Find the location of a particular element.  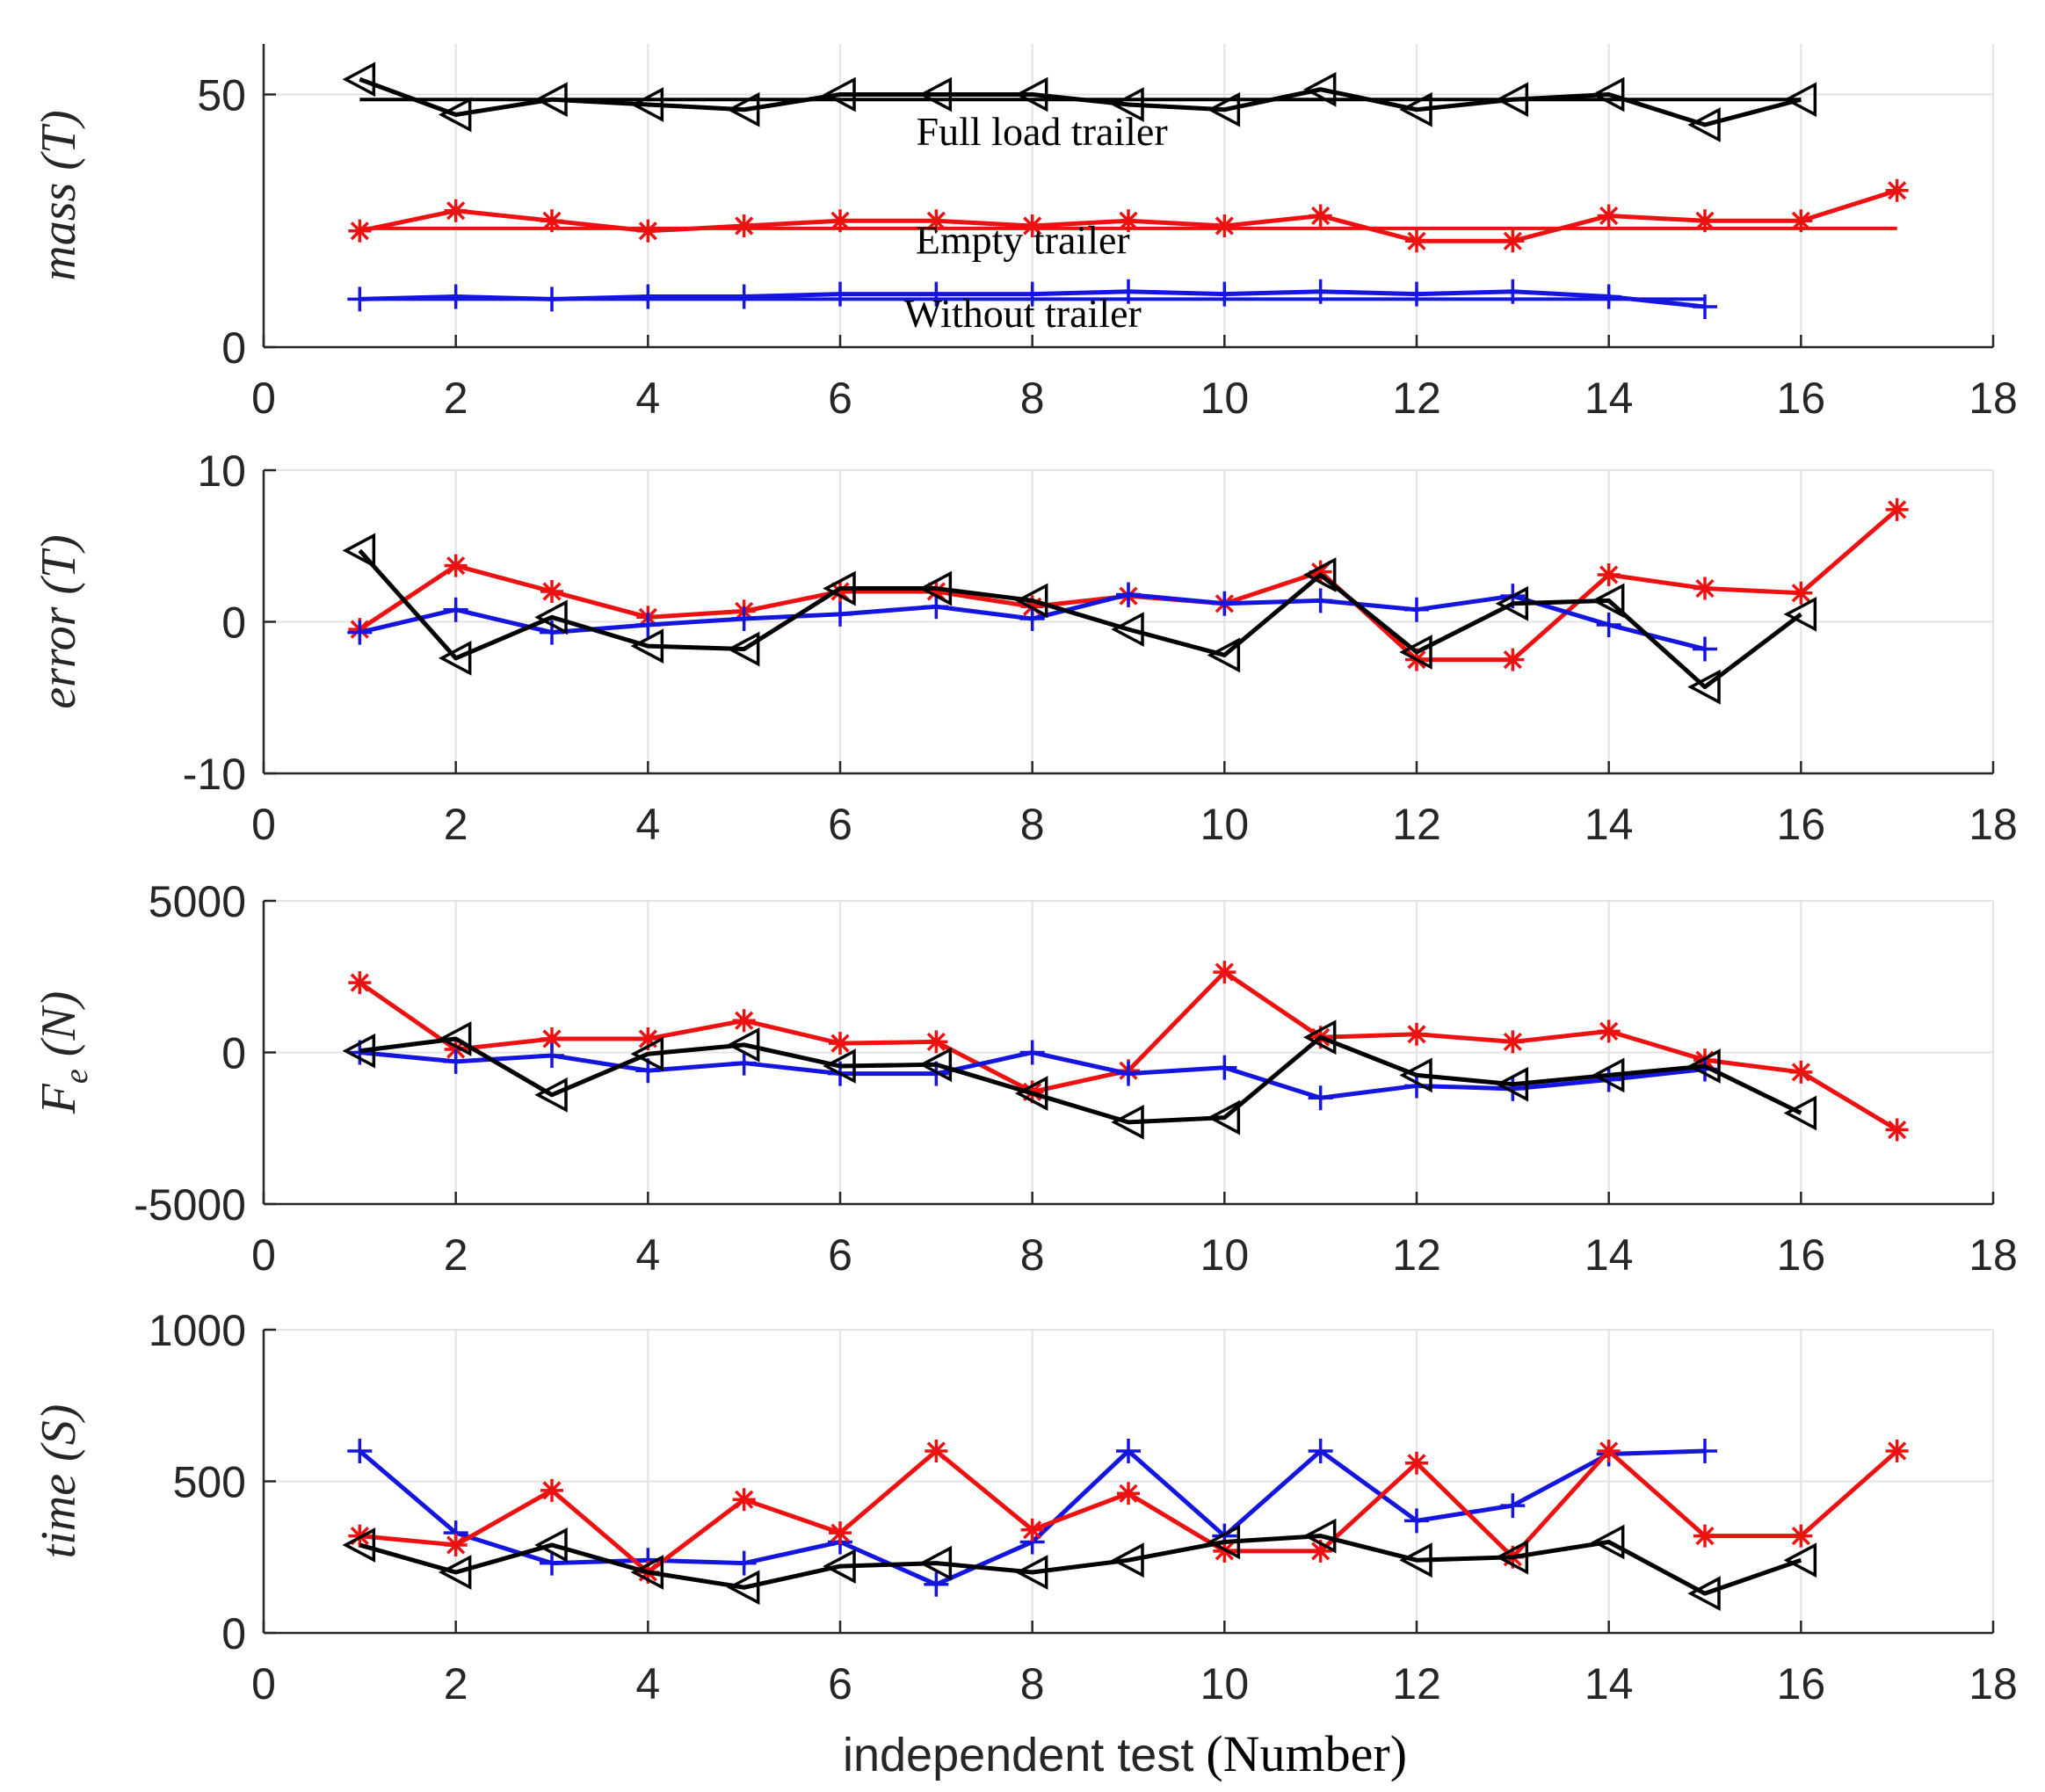

x-axis-label-text: independent test is located at coordinates (1018, 1755).